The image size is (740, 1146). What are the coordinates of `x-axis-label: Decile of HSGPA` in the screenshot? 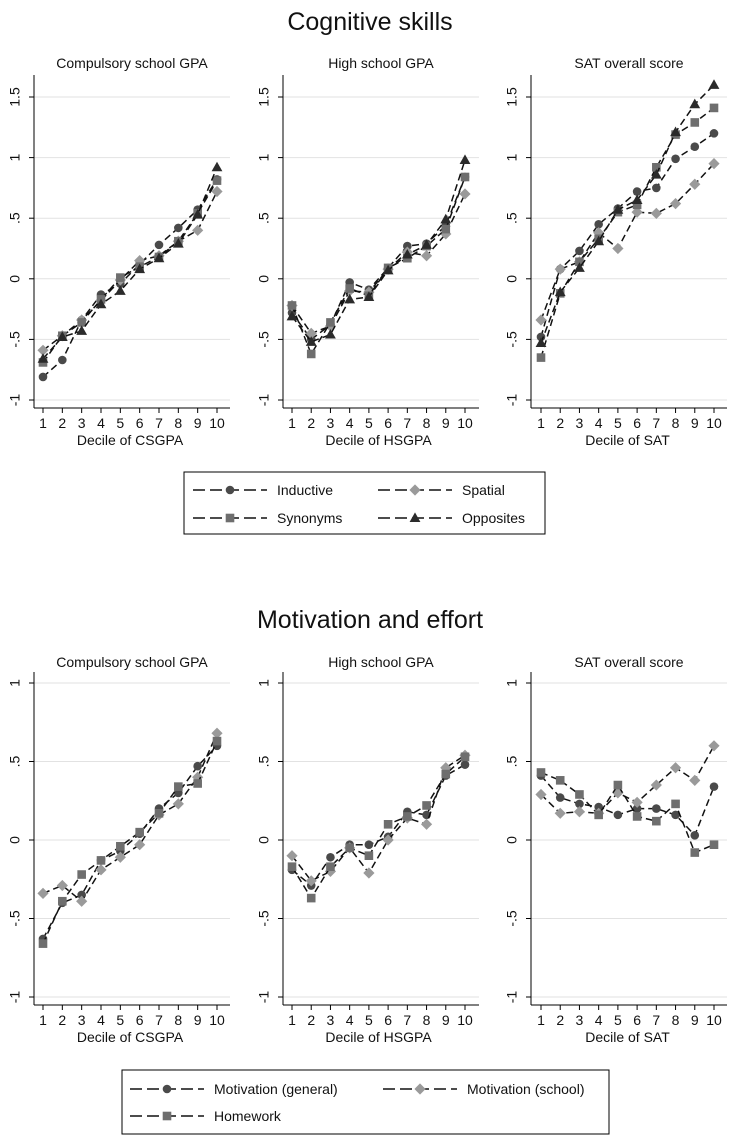 It's located at (378, 1037).